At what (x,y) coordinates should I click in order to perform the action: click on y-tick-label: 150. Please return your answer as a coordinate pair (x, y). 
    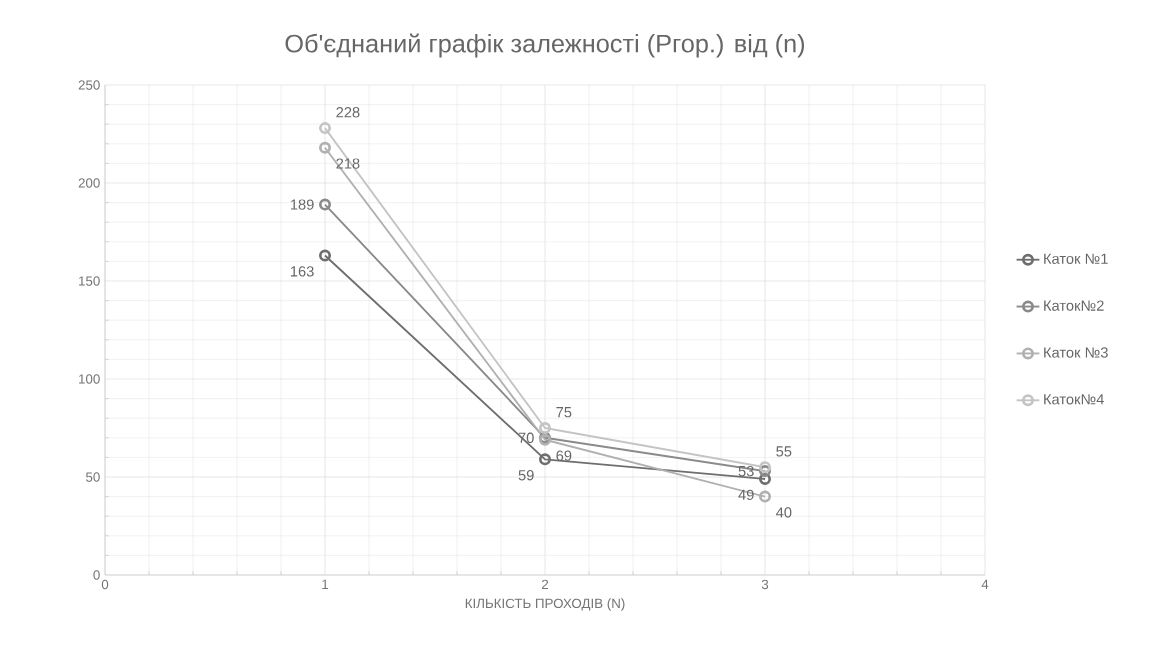
    Looking at the image, I should click on (89, 281).